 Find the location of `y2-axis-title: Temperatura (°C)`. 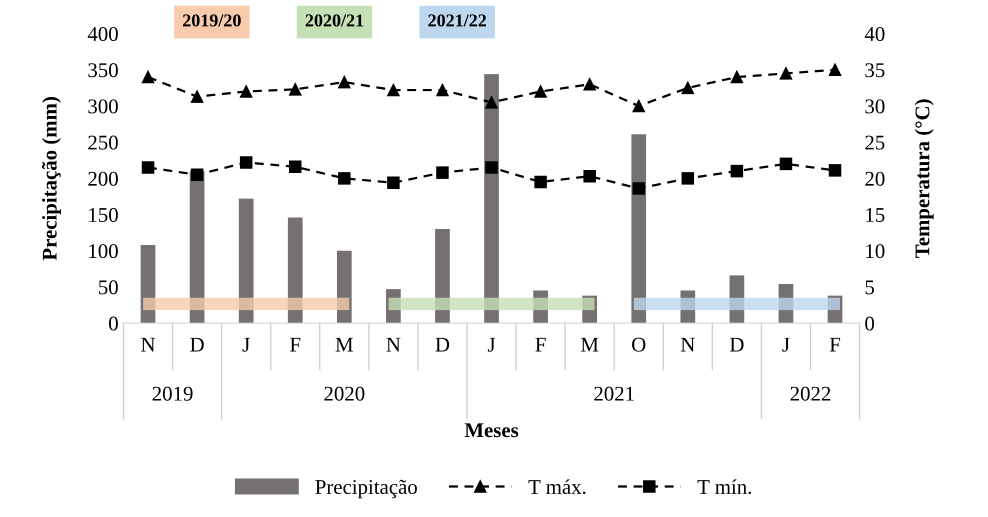

y2-axis-title: Temperatura (°C) is located at coordinates (924, 178).